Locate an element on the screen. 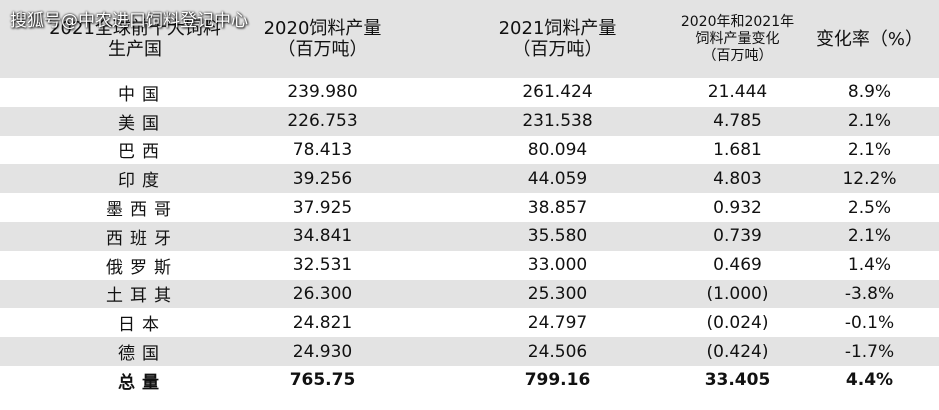 Image resolution: width=939 pixels, height=410 pixels. table-cell: 24.930 is located at coordinates (322, 351).